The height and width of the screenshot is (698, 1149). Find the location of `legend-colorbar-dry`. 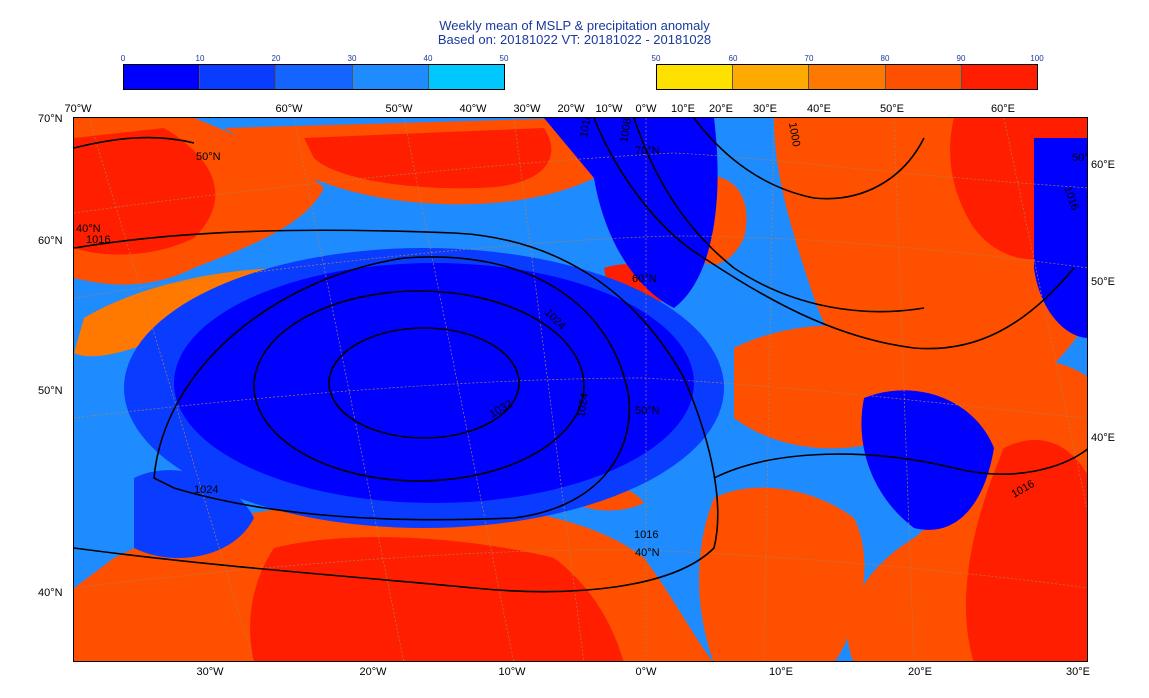

legend-colorbar-dry is located at coordinates (314, 77).